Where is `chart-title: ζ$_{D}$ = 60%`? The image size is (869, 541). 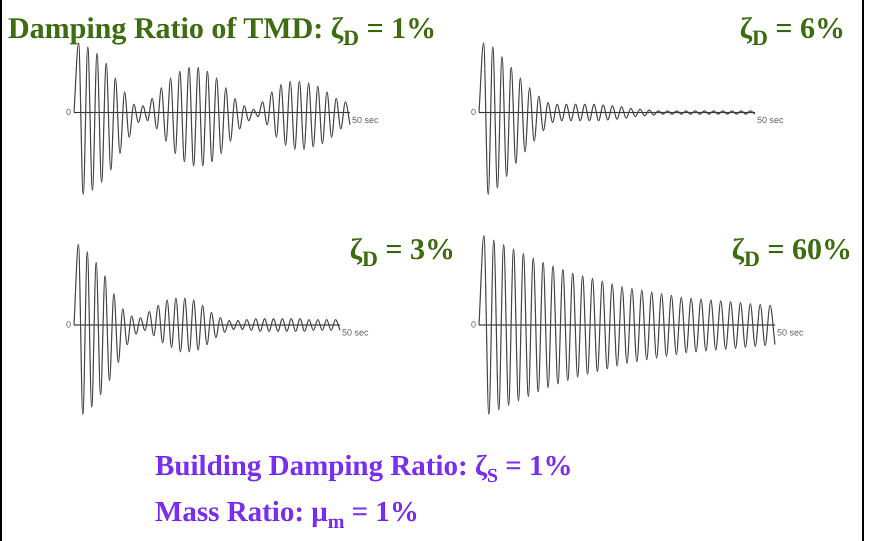 chart-title: ζ$_{D}$ = 60% is located at coordinates (792, 252).